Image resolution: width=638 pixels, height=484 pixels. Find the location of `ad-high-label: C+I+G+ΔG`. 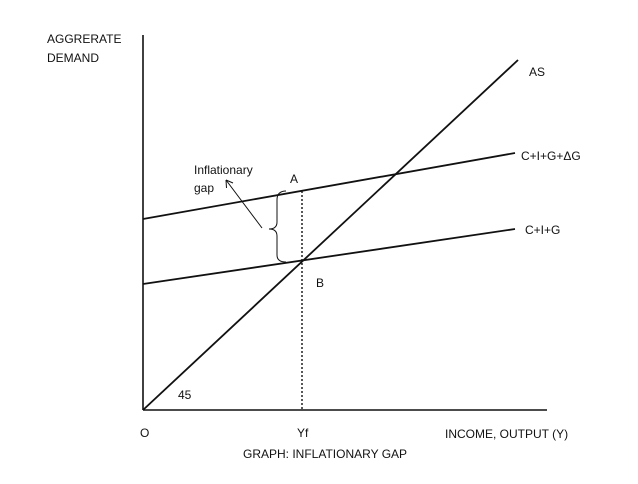

ad-high-label: C+I+G+ΔG is located at coordinates (551, 156).